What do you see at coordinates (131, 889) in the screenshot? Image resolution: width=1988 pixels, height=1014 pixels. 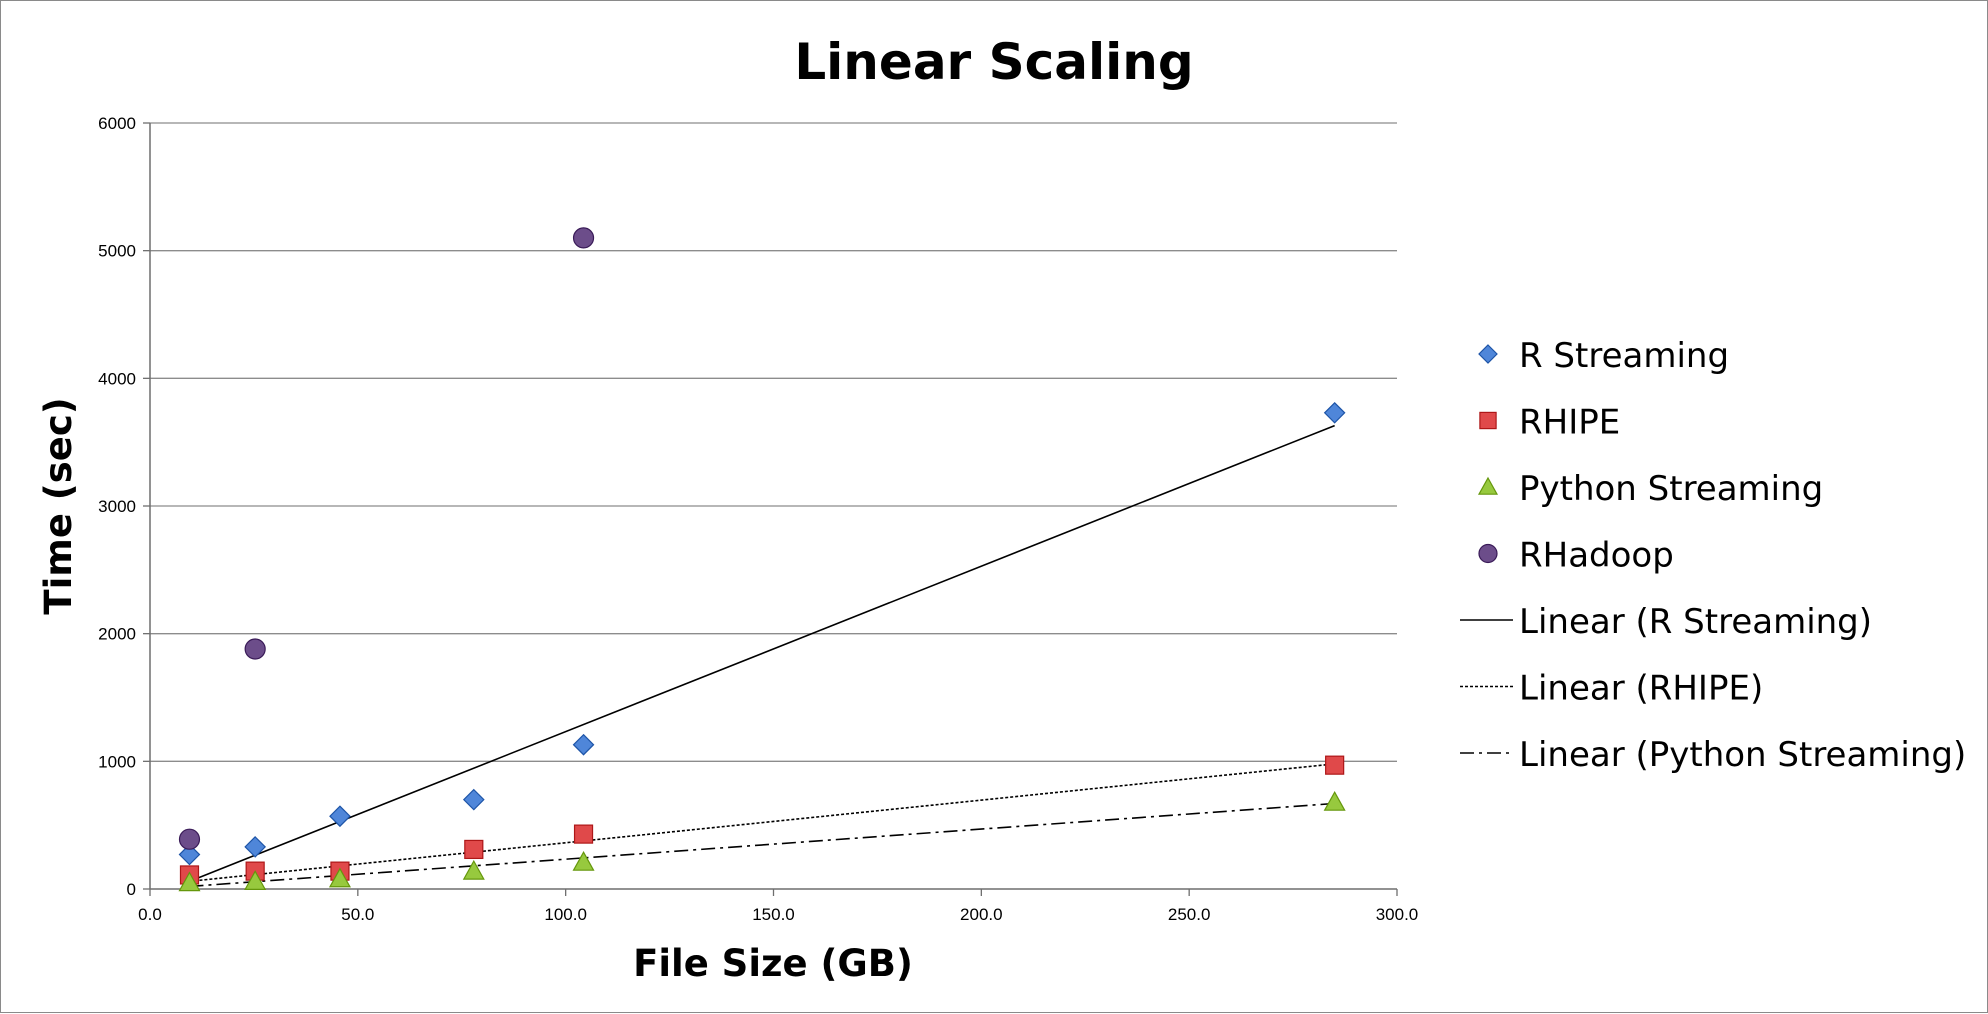 I see `y-tick-label: 0` at bounding box center [131, 889].